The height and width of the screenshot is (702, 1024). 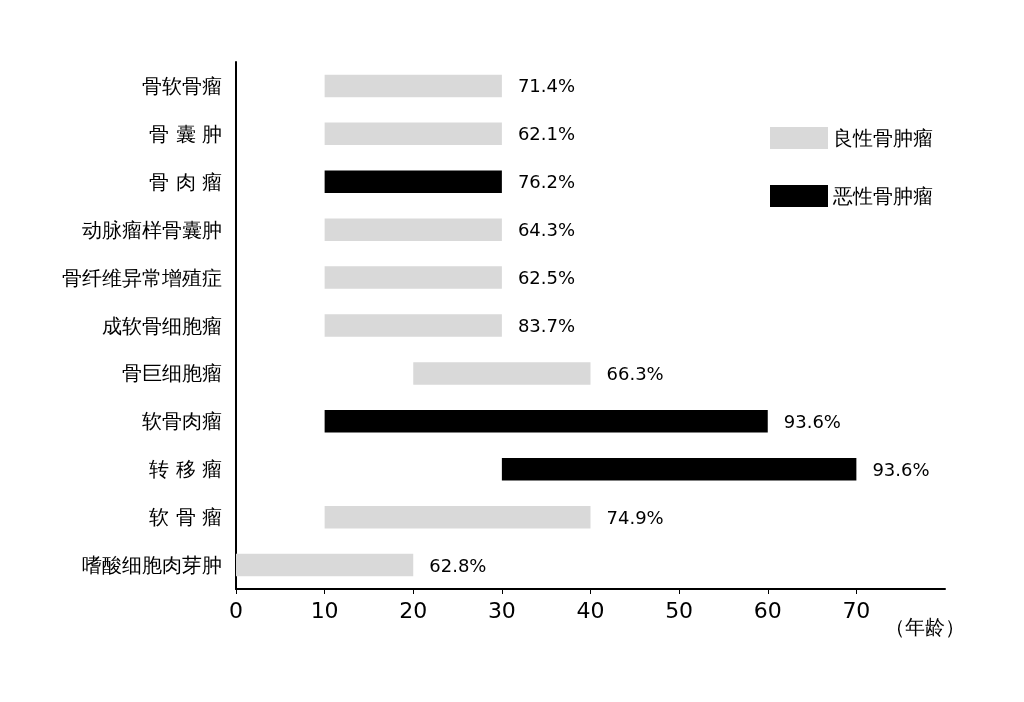 What do you see at coordinates (546, 230) in the screenshot?
I see `annotation: 64.3%` at bounding box center [546, 230].